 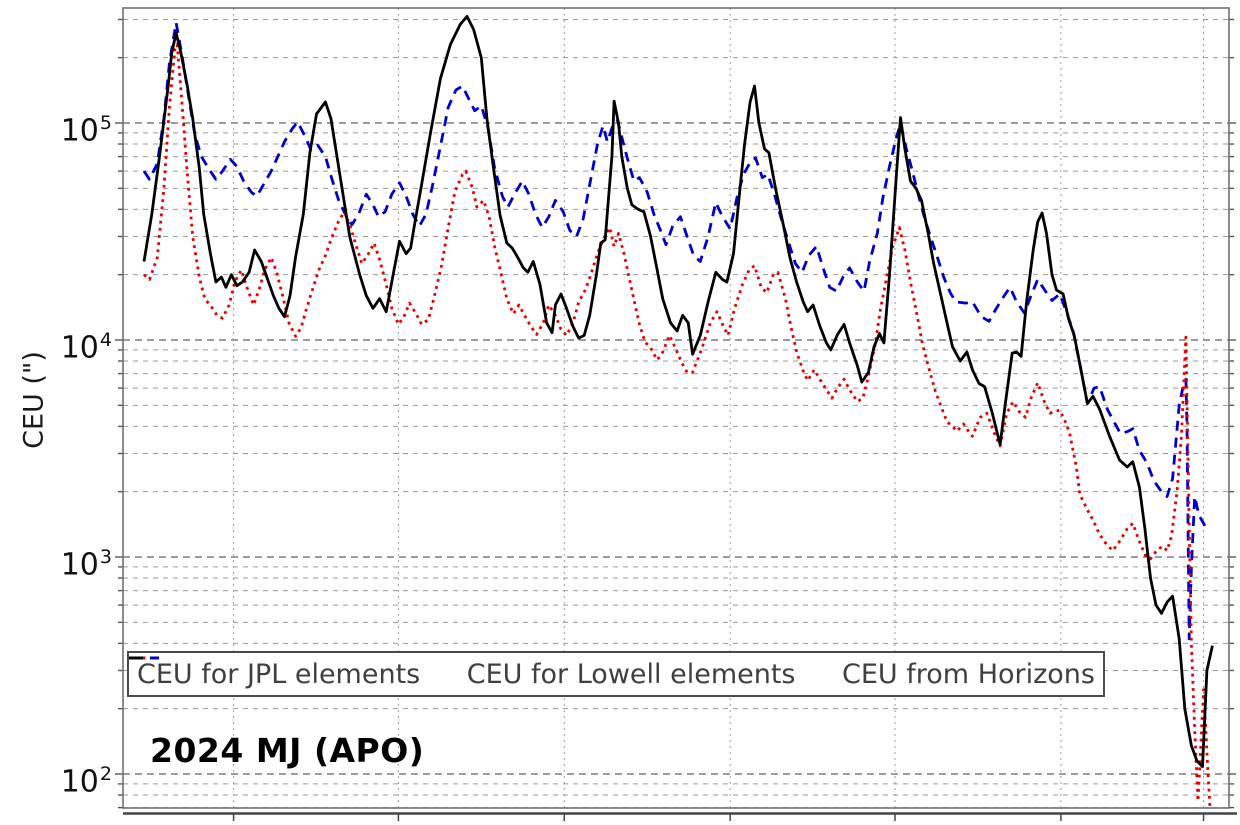 I want to click on legend-sample-solid-icon, so click(x=136, y=658).